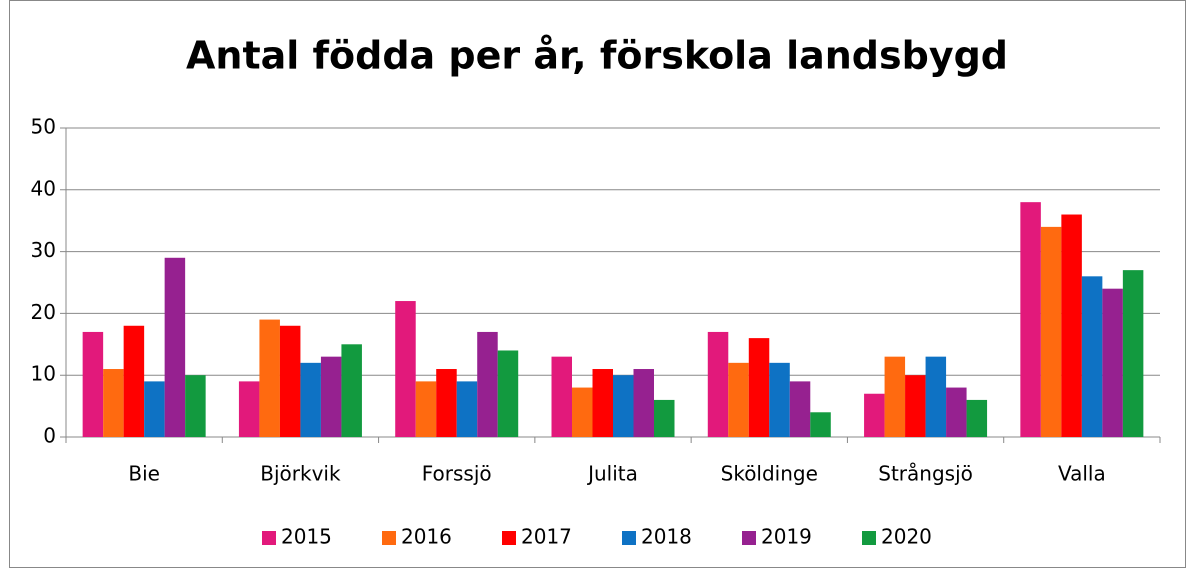  What do you see at coordinates (612, 474) in the screenshot?
I see `x-tick-label: Julita` at bounding box center [612, 474].